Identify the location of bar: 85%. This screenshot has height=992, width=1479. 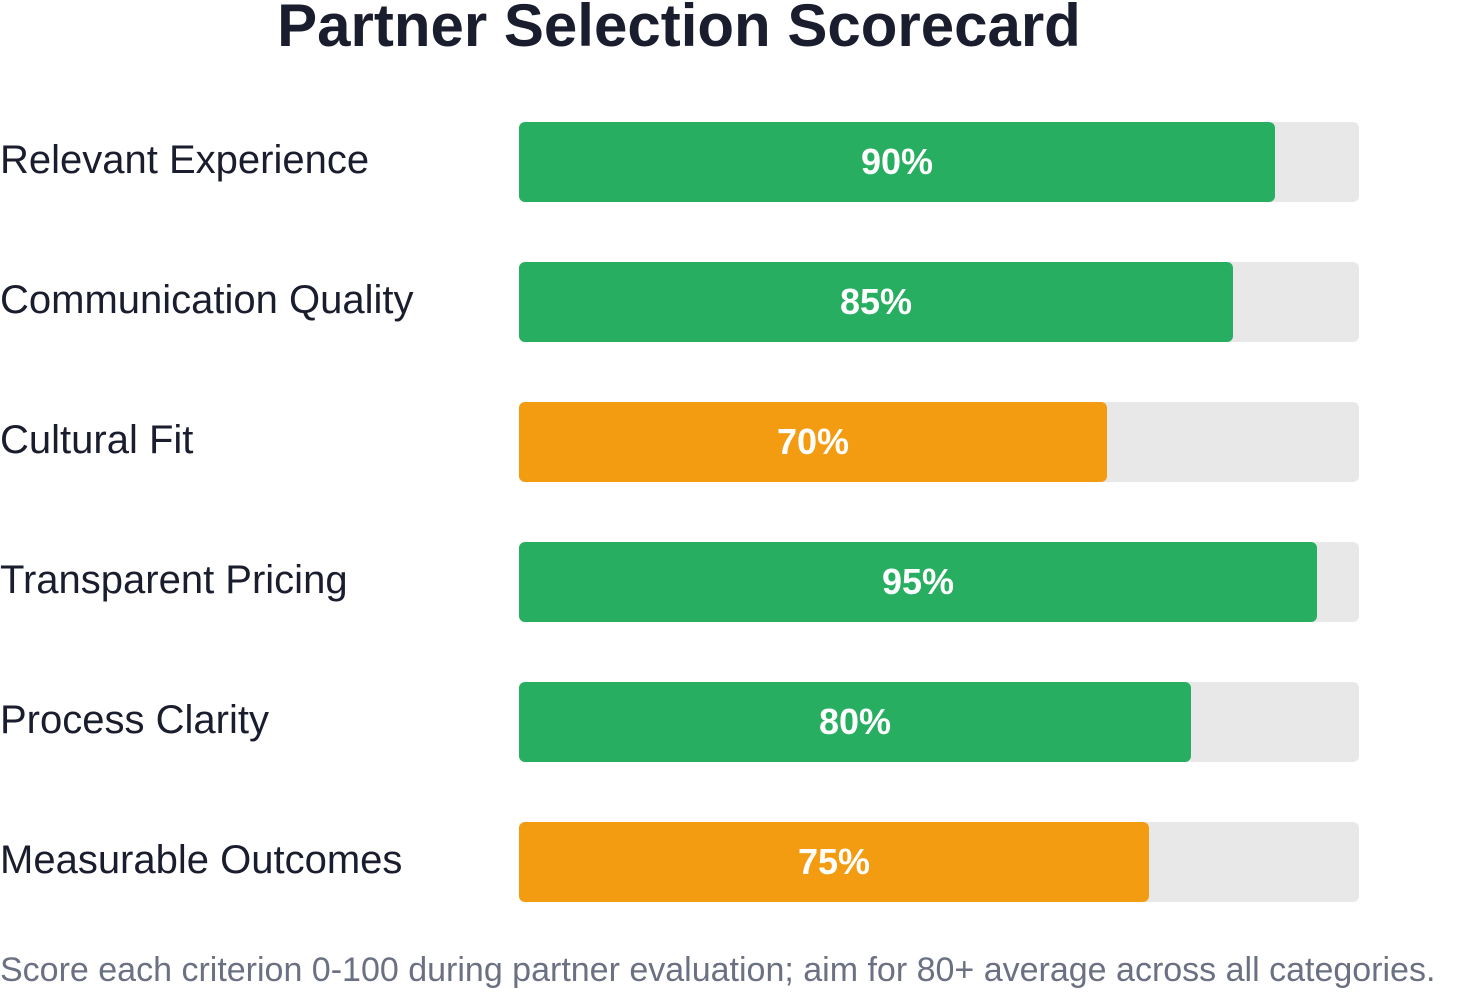
(876, 302).